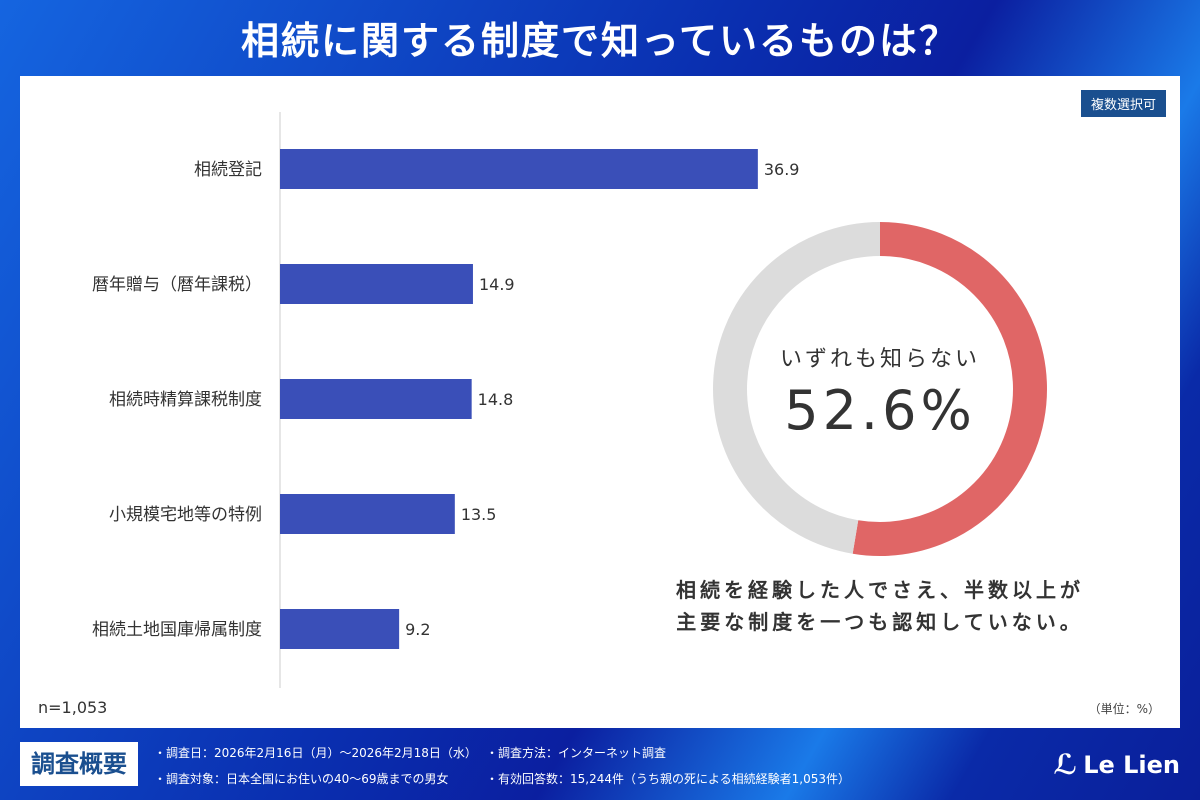  Describe the element at coordinates (185, 400) in the screenshot. I see `category-label: 相続時精算課税制度` at that location.